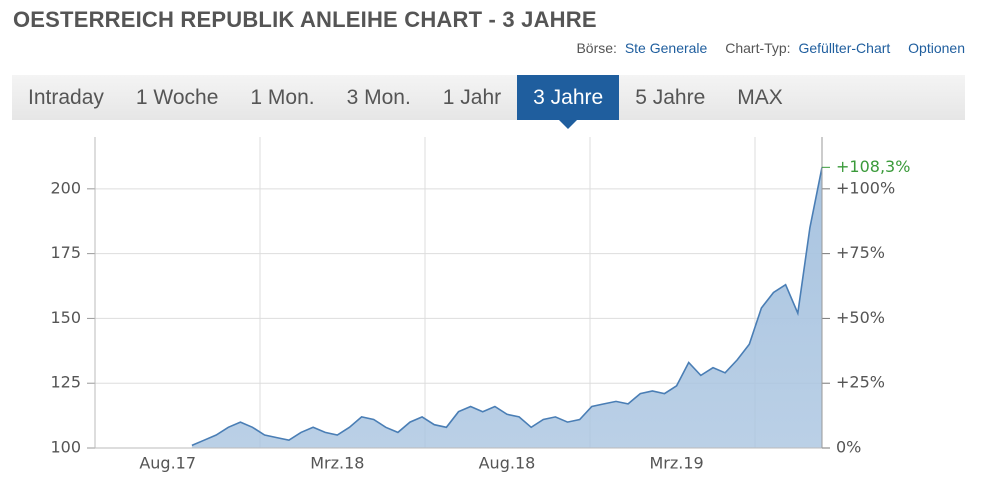 Image resolution: width=990 pixels, height=493 pixels. Describe the element at coordinates (65, 382) in the screenshot. I see `y-tick-label: 125` at that location.